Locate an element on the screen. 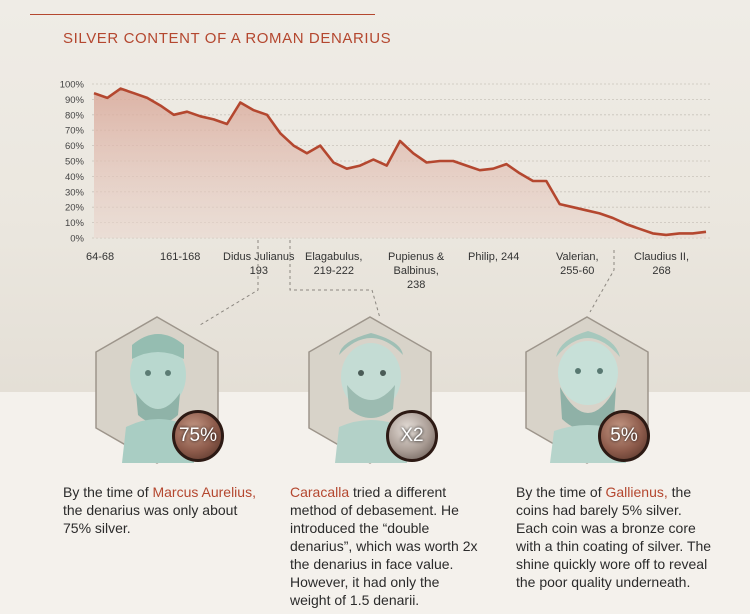  y-tick-label: 70% is located at coordinates (75, 131).